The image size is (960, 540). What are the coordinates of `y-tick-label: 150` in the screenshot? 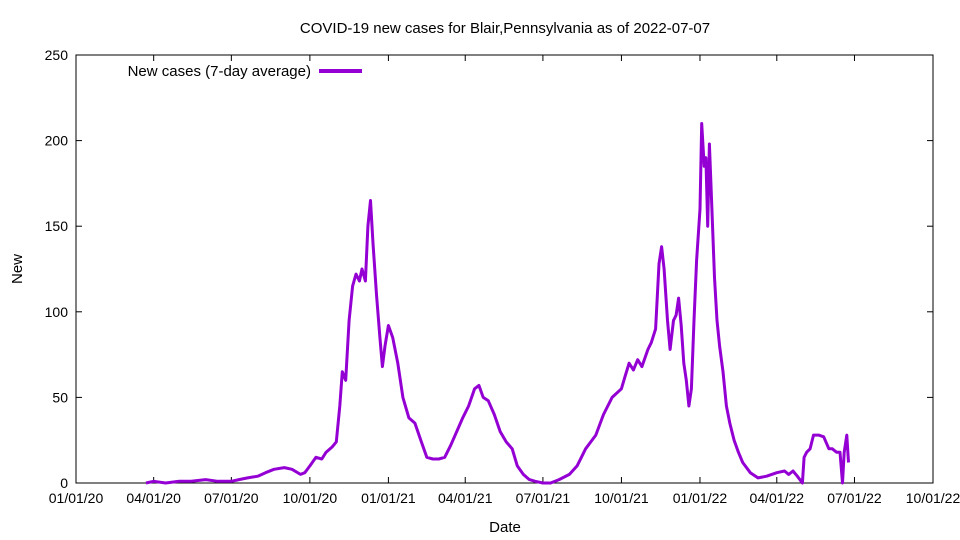 It's located at (57, 226).